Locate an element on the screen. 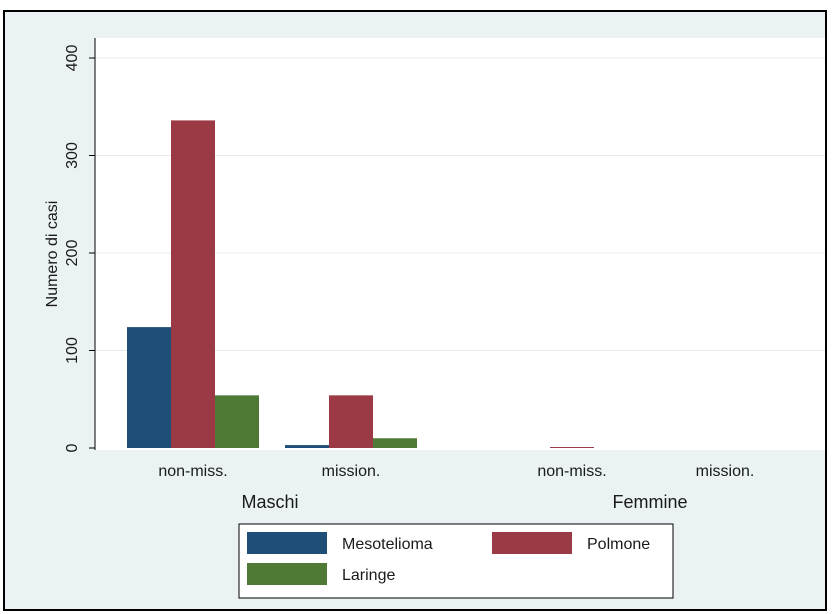  group-labels: Maschi Femmine is located at coordinates (464, 502).